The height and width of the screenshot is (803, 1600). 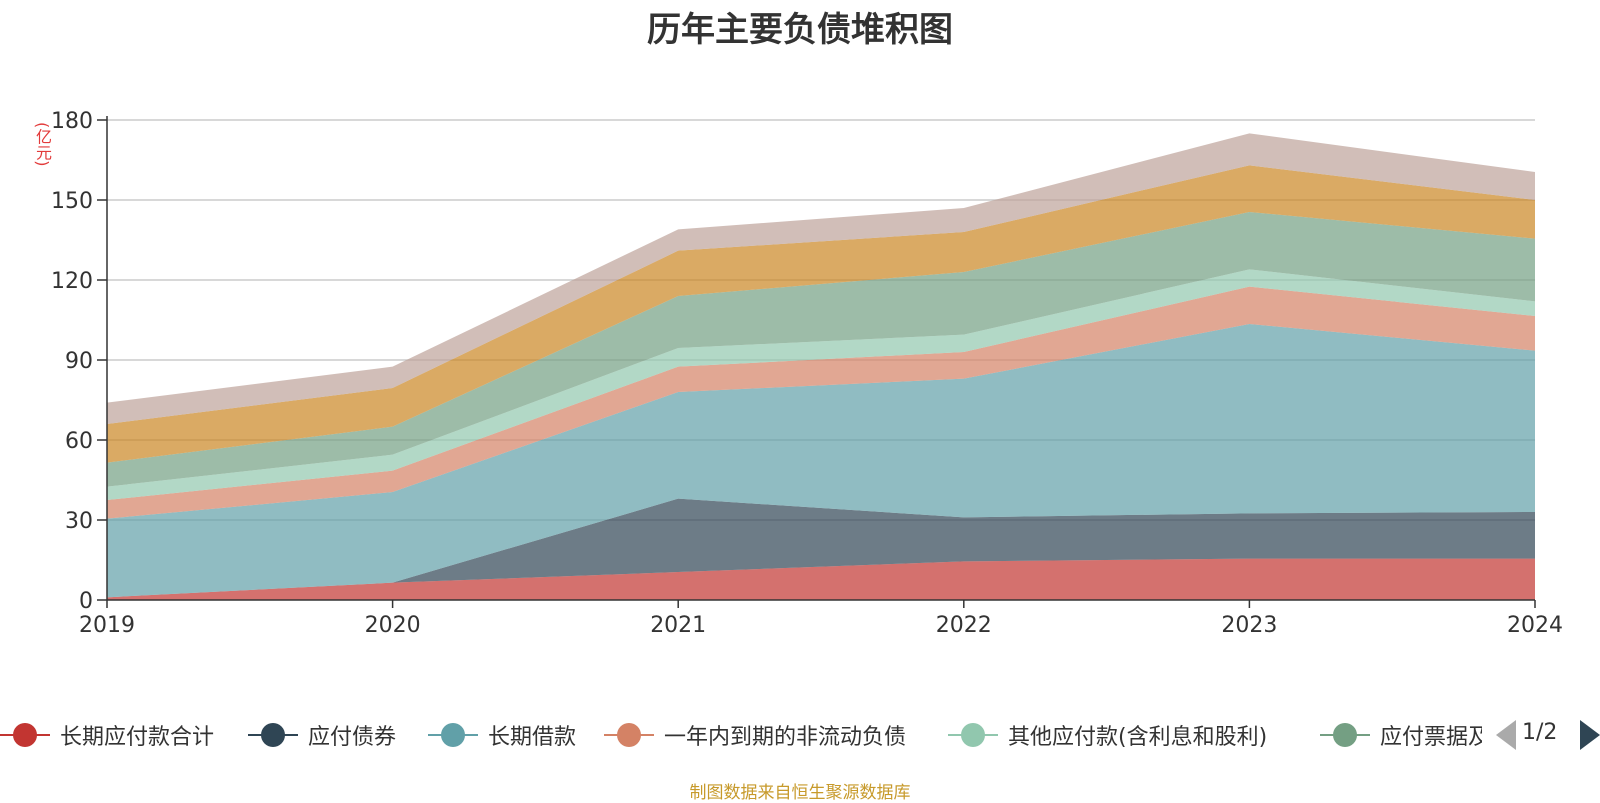 What do you see at coordinates (1506, 735) in the screenshot?
I see `prev-page-icon` at bounding box center [1506, 735].